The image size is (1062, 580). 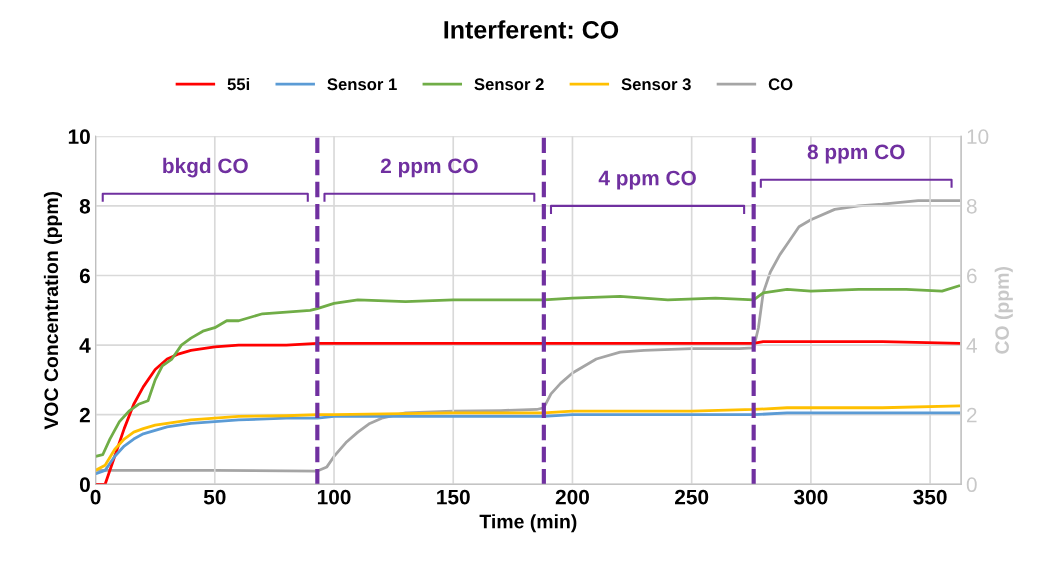 I want to click on y-tick-label: 4, so click(x=85, y=345).